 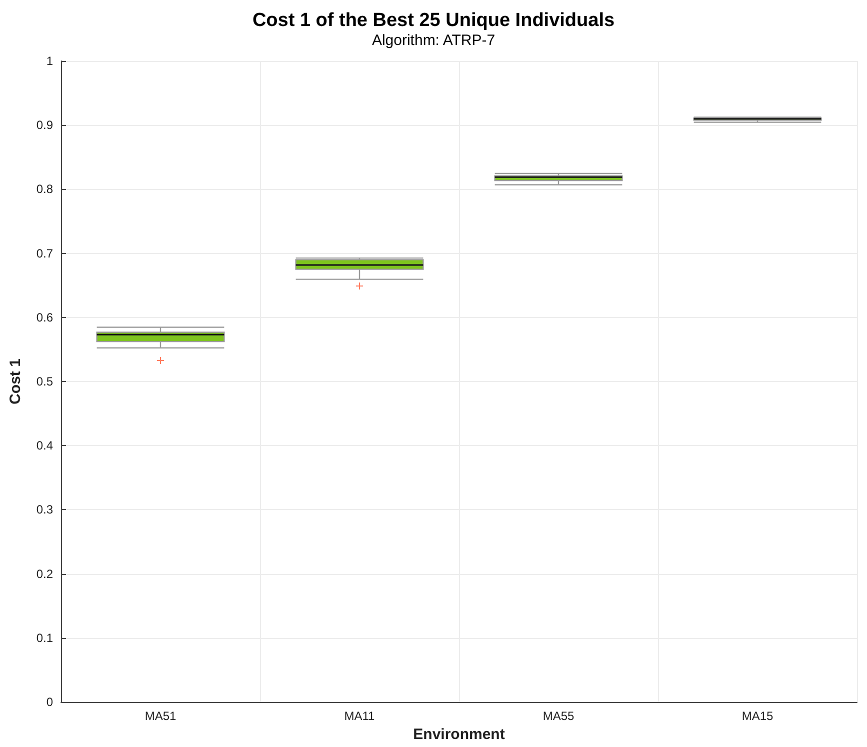 What do you see at coordinates (459, 734) in the screenshot?
I see `x-axis-title: Environment` at bounding box center [459, 734].